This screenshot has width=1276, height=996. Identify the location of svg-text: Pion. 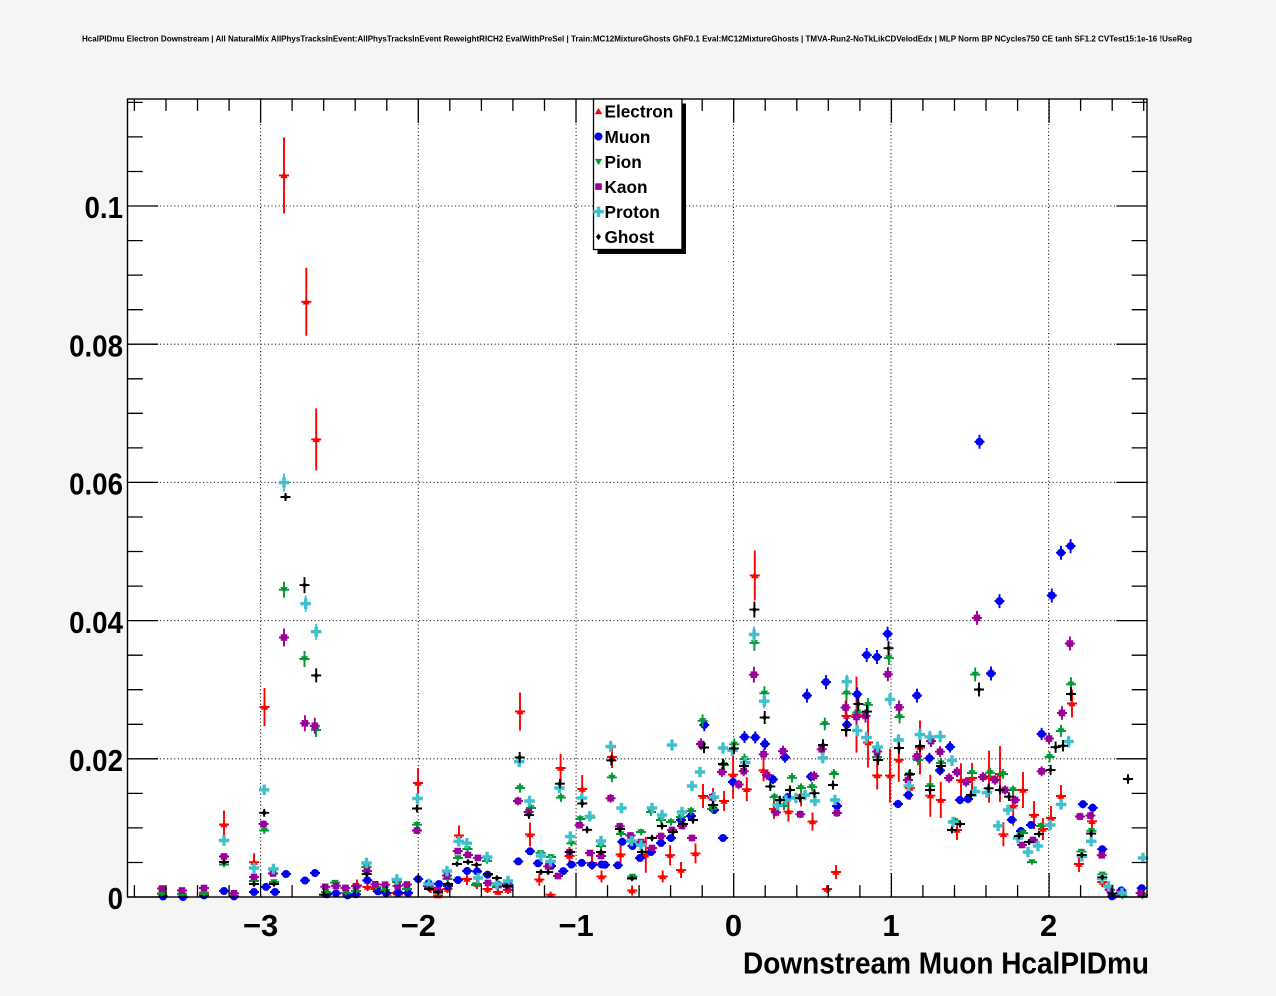
(623, 162).